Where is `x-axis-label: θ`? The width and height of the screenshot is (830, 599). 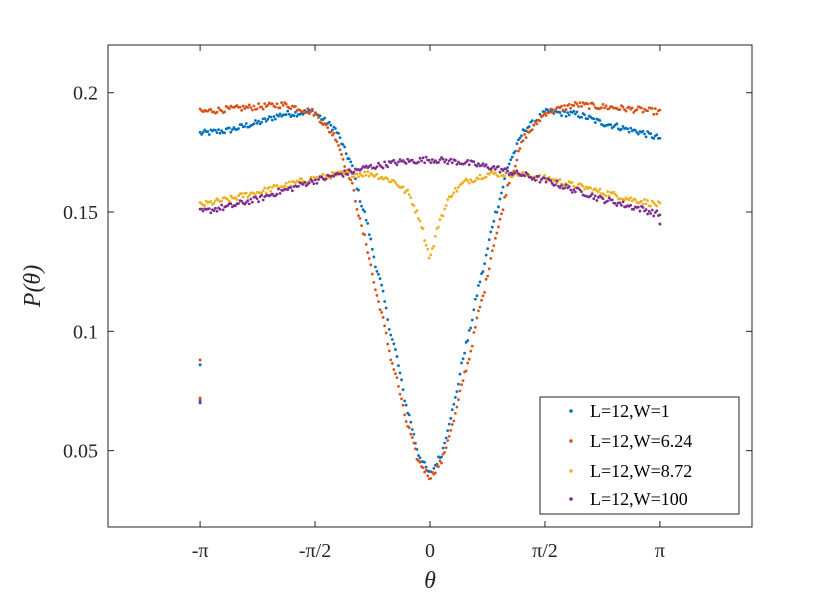 x-axis-label: θ is located at coordinates (430, 581).